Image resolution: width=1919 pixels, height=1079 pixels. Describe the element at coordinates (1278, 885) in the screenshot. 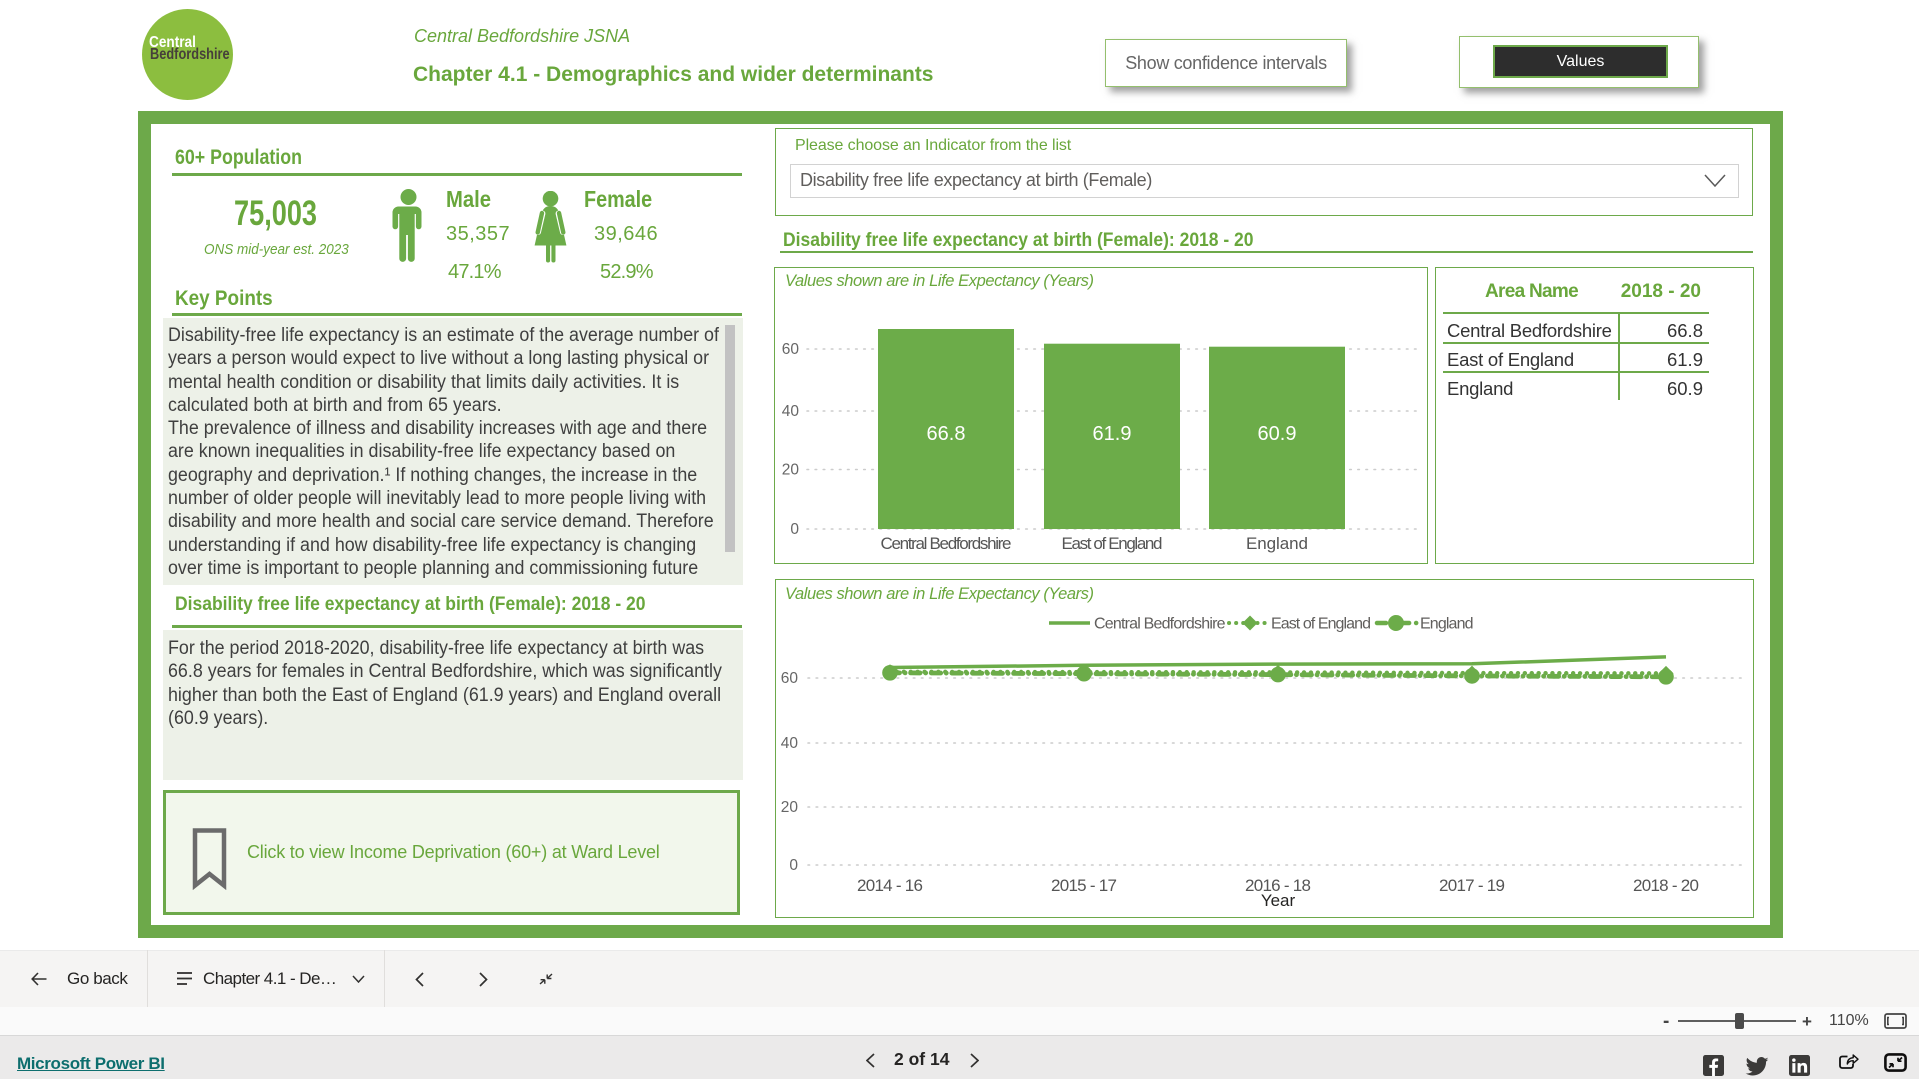

I see `svg-text: 2016 - 18` at that location.